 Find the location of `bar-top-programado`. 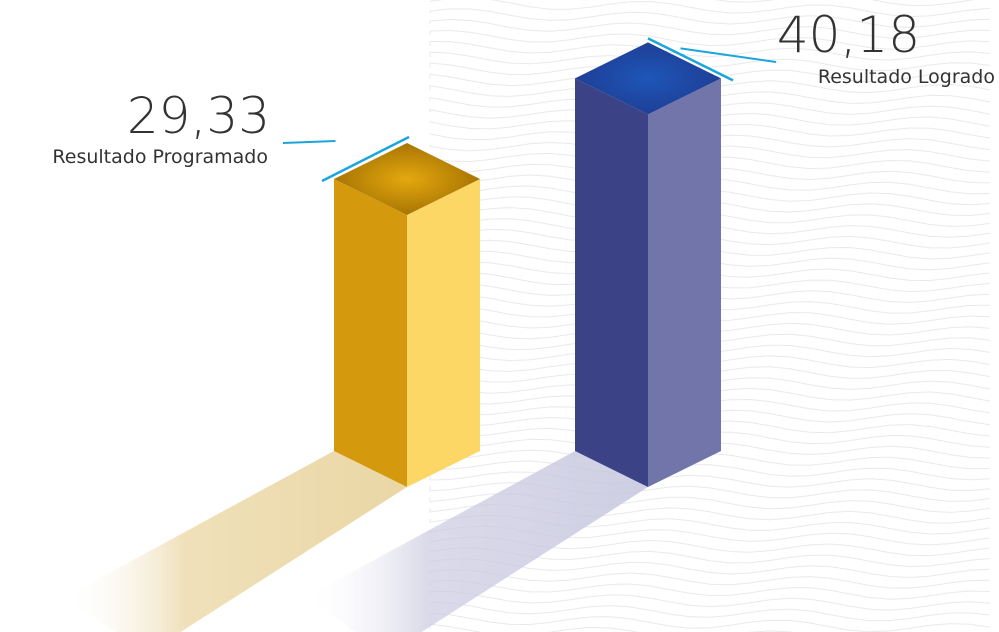

bar-top-programado is located at coordinates (407, 179).